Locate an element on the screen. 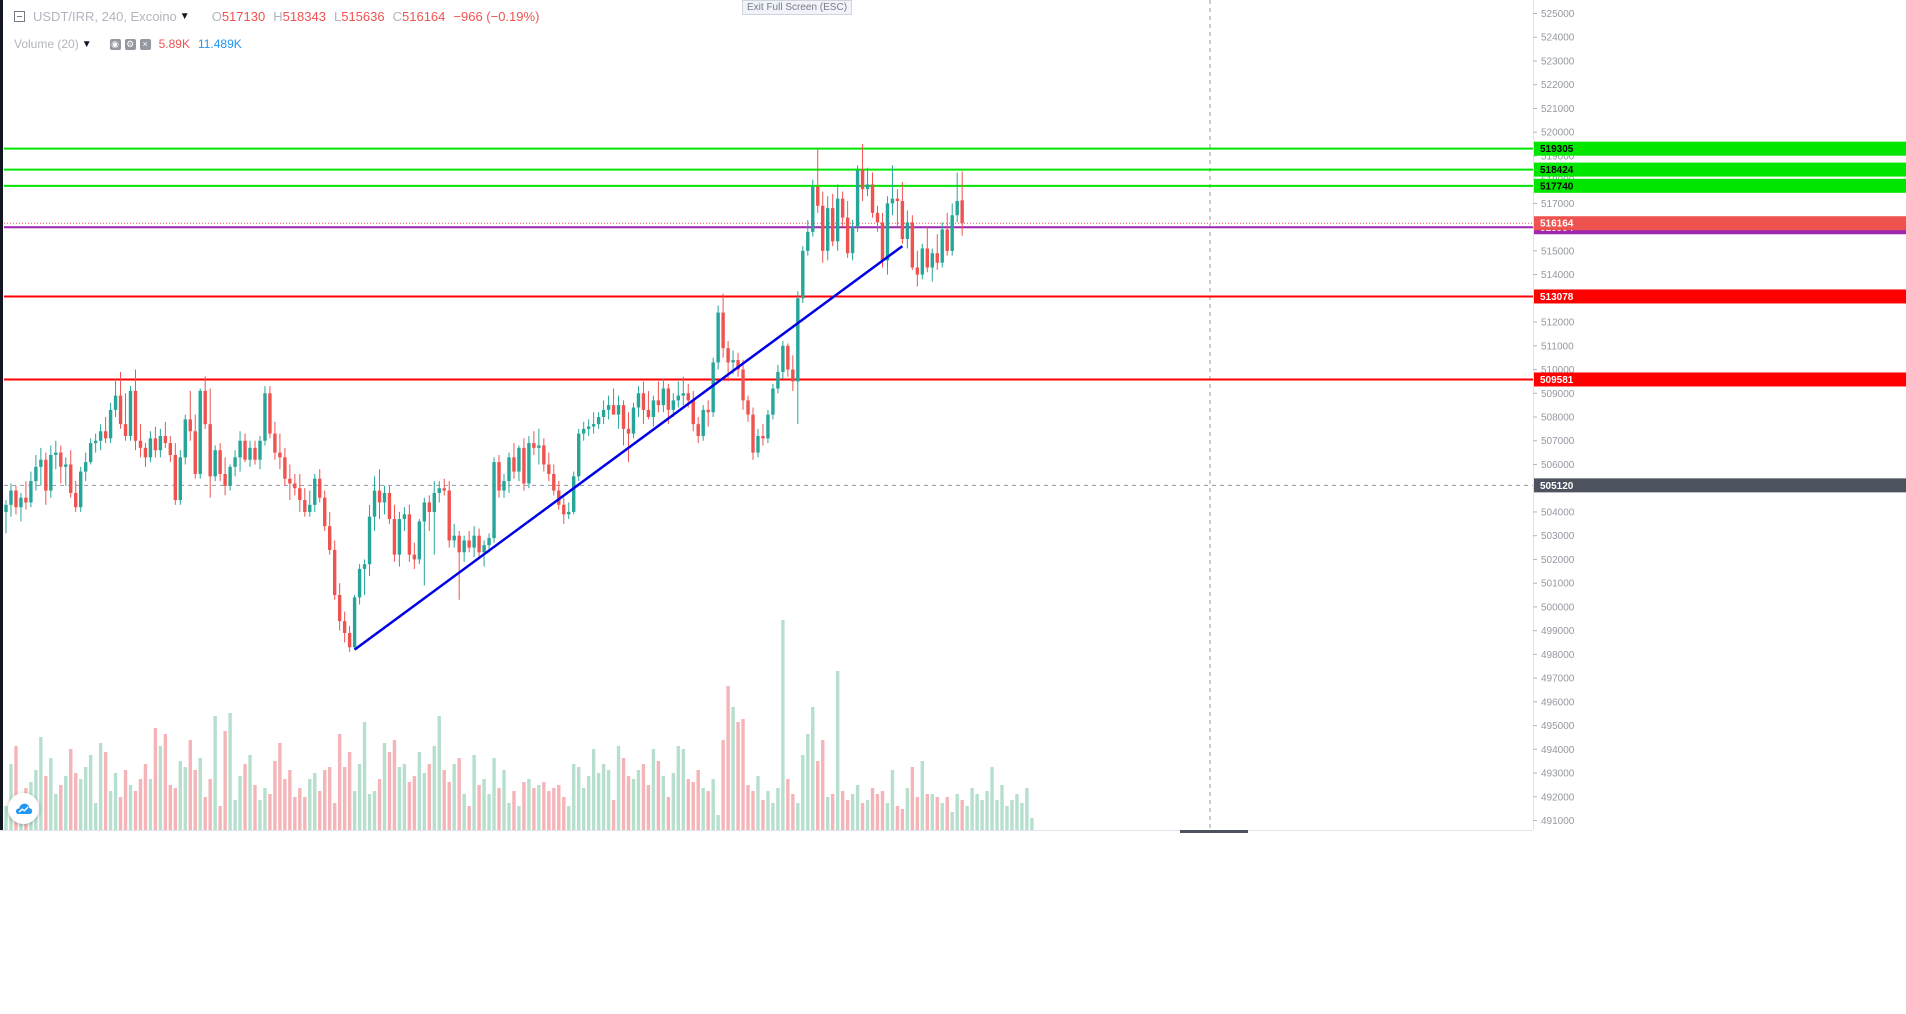 The width and height of the screenshot is (1906, 1014). volume-title: Volume (20) is located at coordinates (46, 44).